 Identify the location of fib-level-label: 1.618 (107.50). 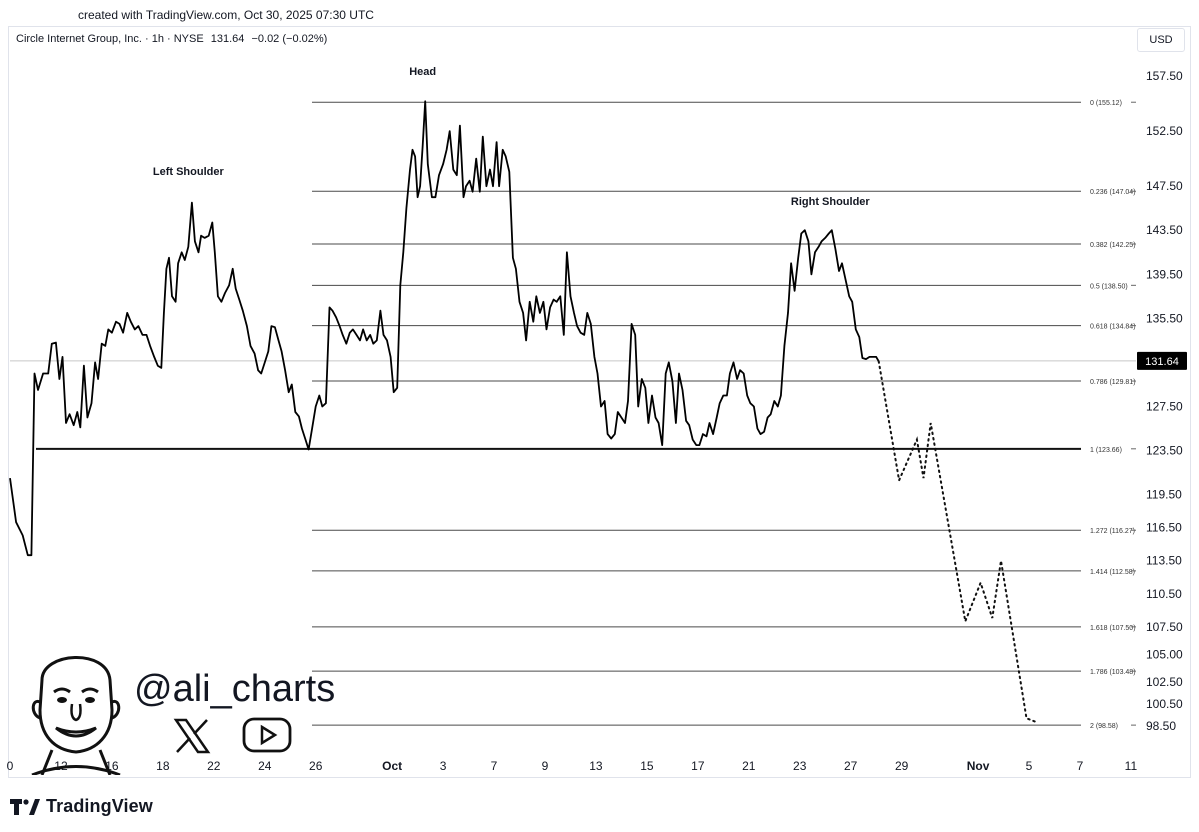
(1113, 628).